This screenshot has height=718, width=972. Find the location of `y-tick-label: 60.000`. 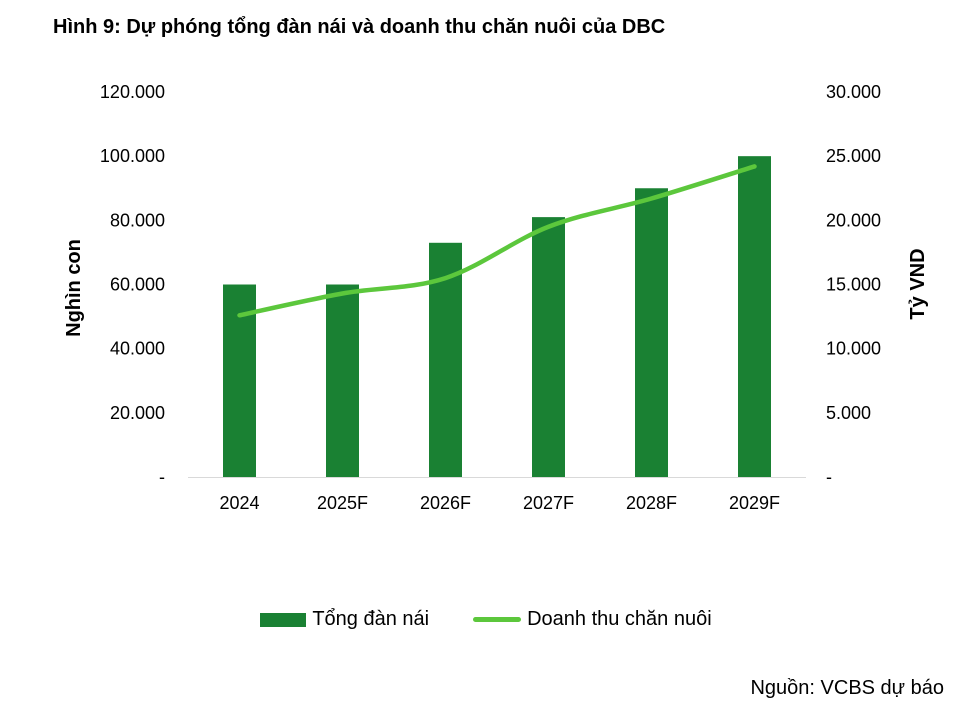

y-tick-label: 60.000 is located at coordinates (137, 285).